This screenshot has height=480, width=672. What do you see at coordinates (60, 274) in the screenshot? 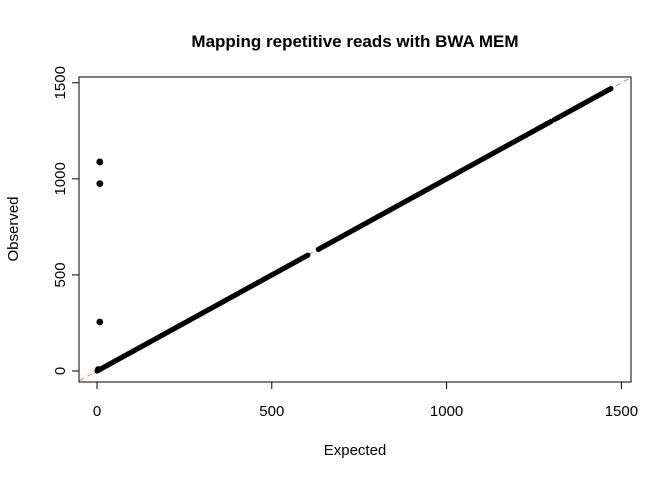
I see `y-tick-label: 500` at bounding box center [60, 274].